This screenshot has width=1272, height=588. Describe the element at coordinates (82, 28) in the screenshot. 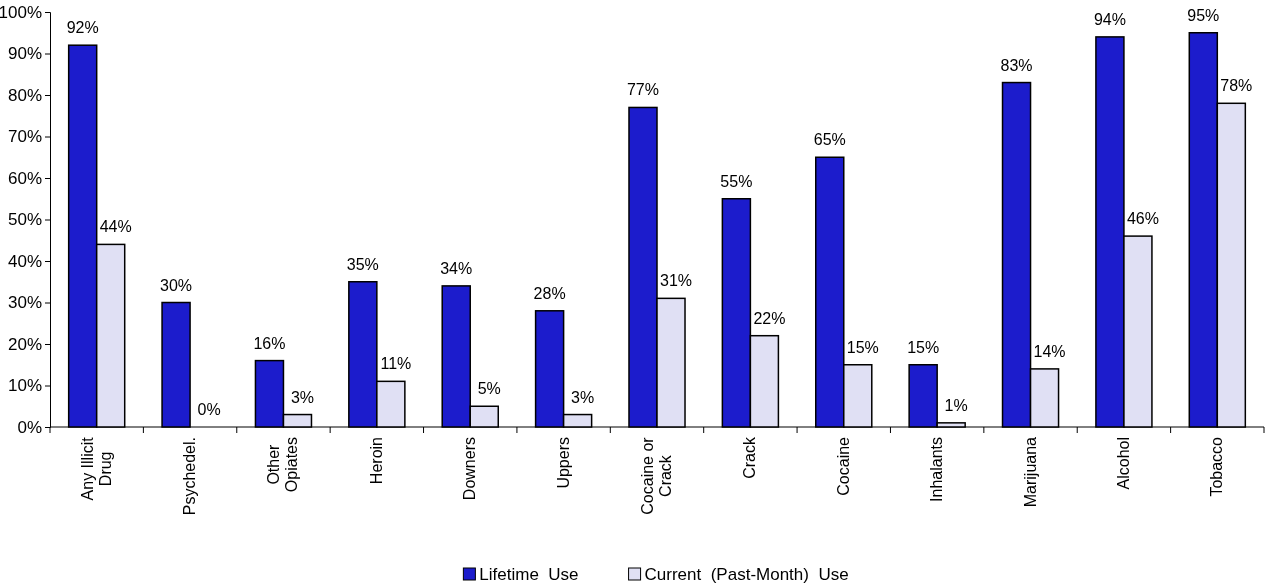

I see `text: 92%` at that location.